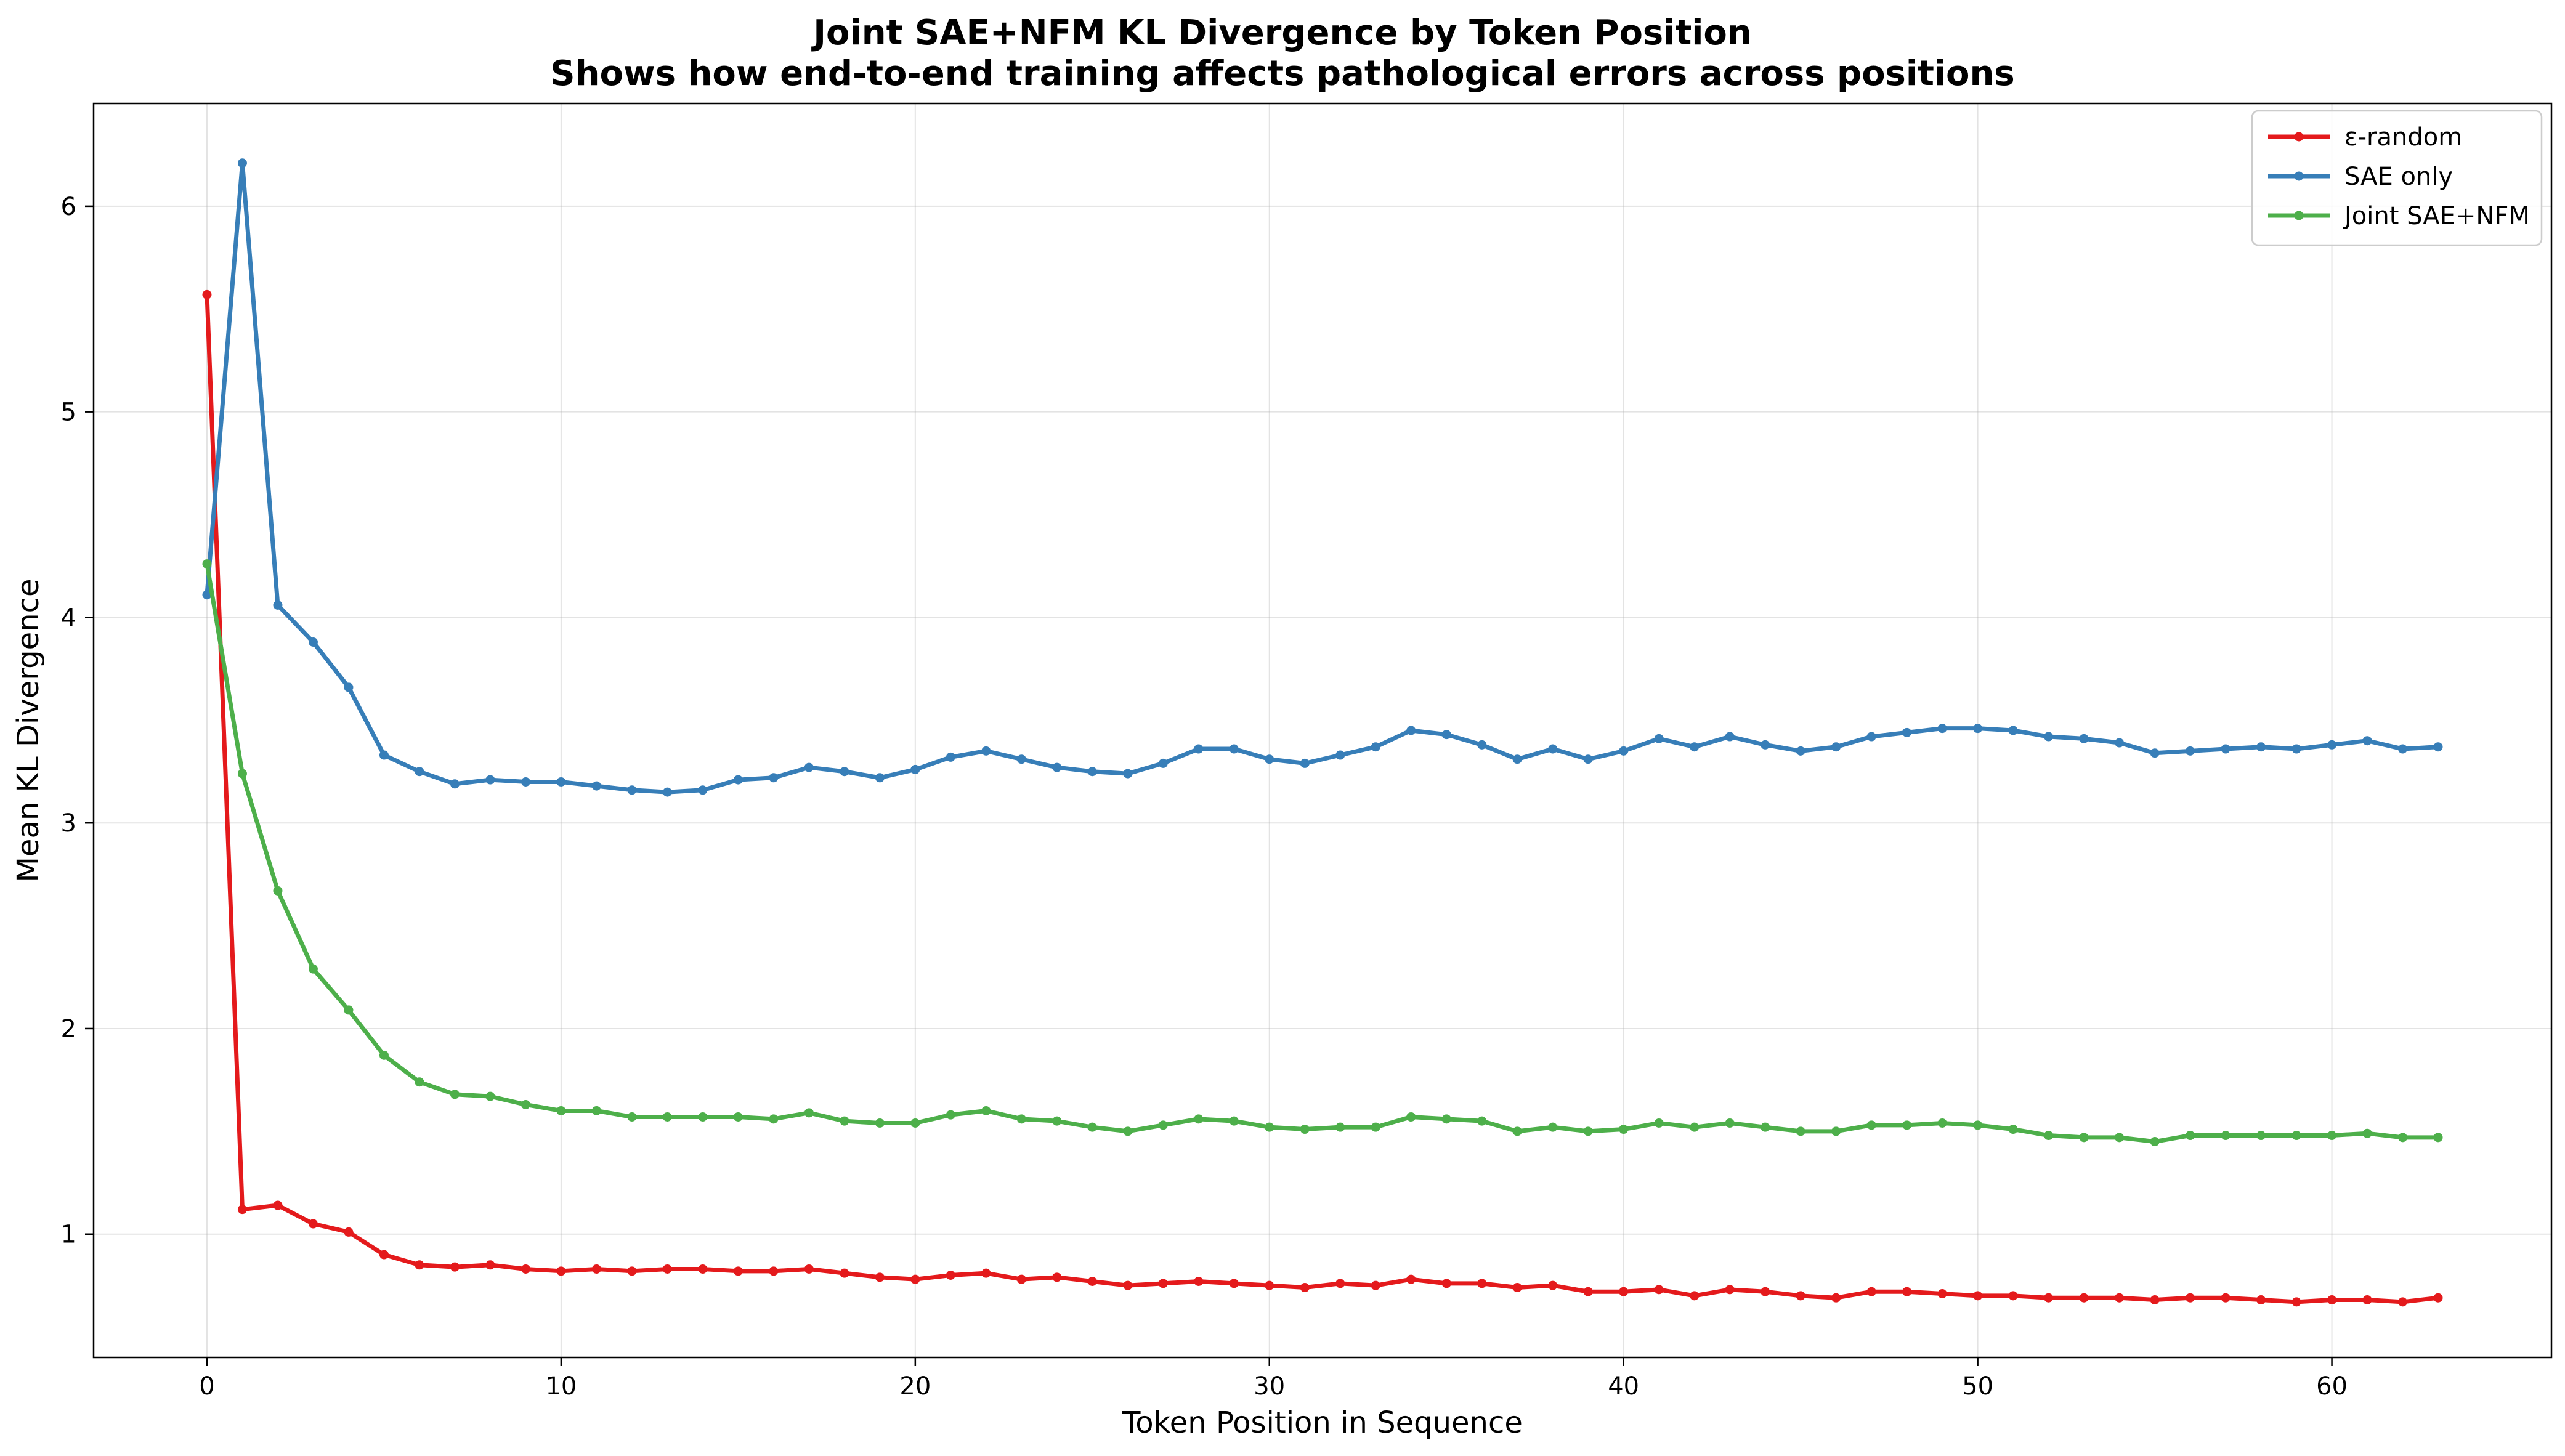  I want to click on legend-swatch-marker, so click(2299, 137).